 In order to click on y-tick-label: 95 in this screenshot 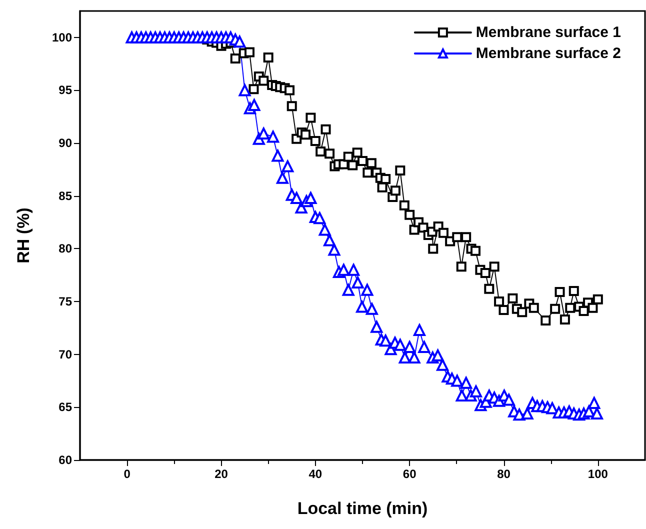, I will do `click(65, 90)`.